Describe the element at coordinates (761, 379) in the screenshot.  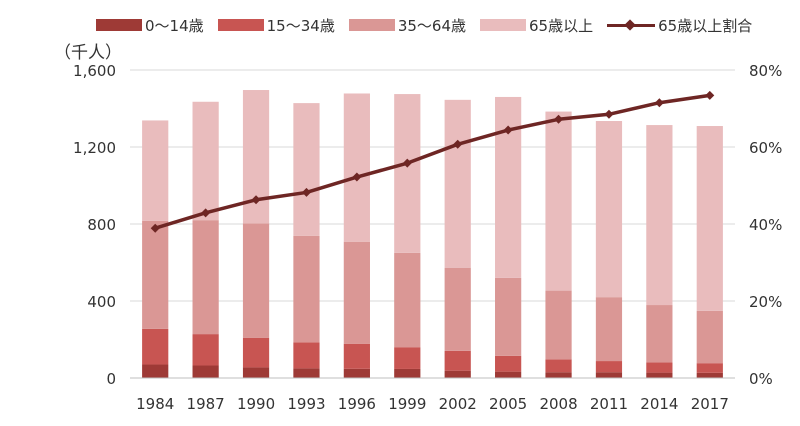
I see `y-right-tick-label: 0%` at that location.